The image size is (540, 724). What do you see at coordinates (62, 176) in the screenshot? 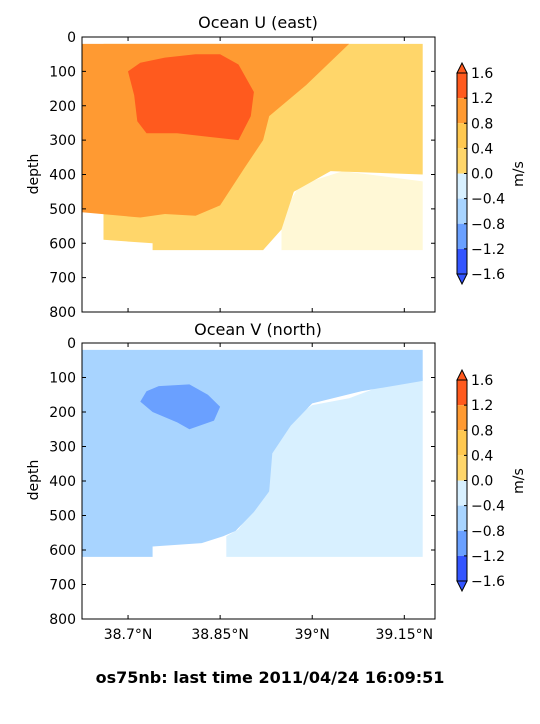
I see `ocean-u-y-tick-label: 400` at bounding box center [62, 176].